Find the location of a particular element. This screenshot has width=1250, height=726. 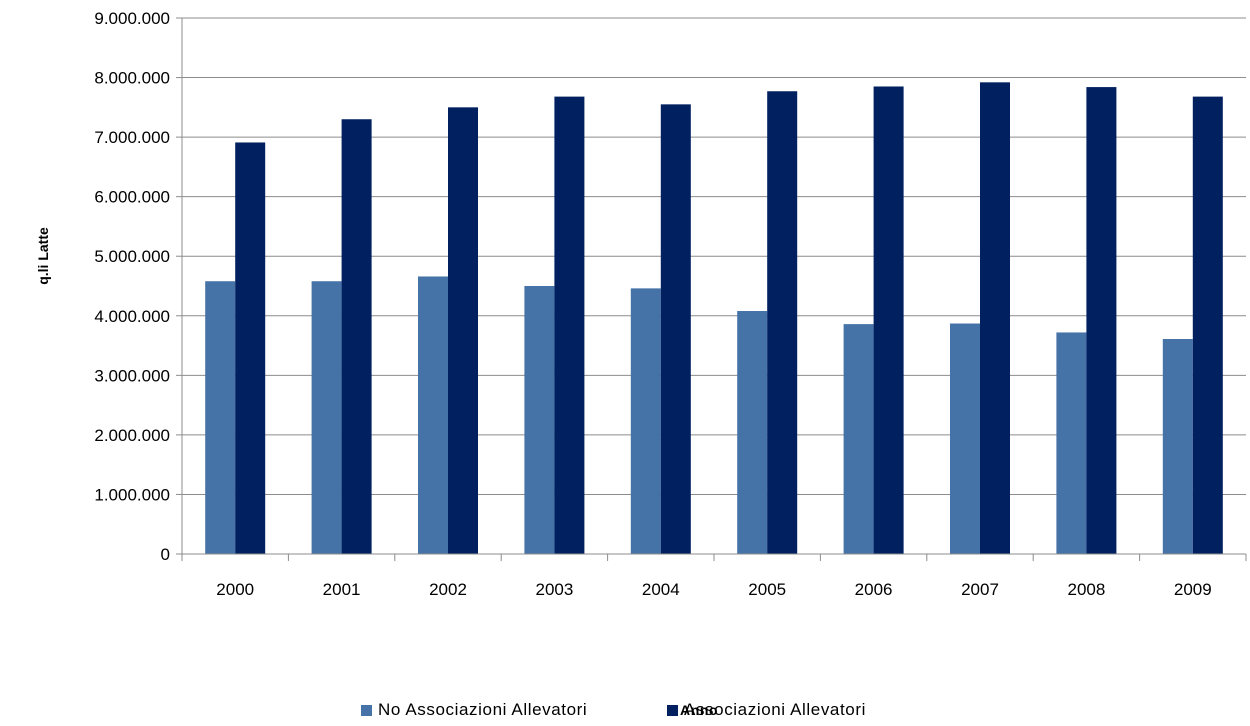

x-tick-label: 2005 is located at coordinates (767, 589).